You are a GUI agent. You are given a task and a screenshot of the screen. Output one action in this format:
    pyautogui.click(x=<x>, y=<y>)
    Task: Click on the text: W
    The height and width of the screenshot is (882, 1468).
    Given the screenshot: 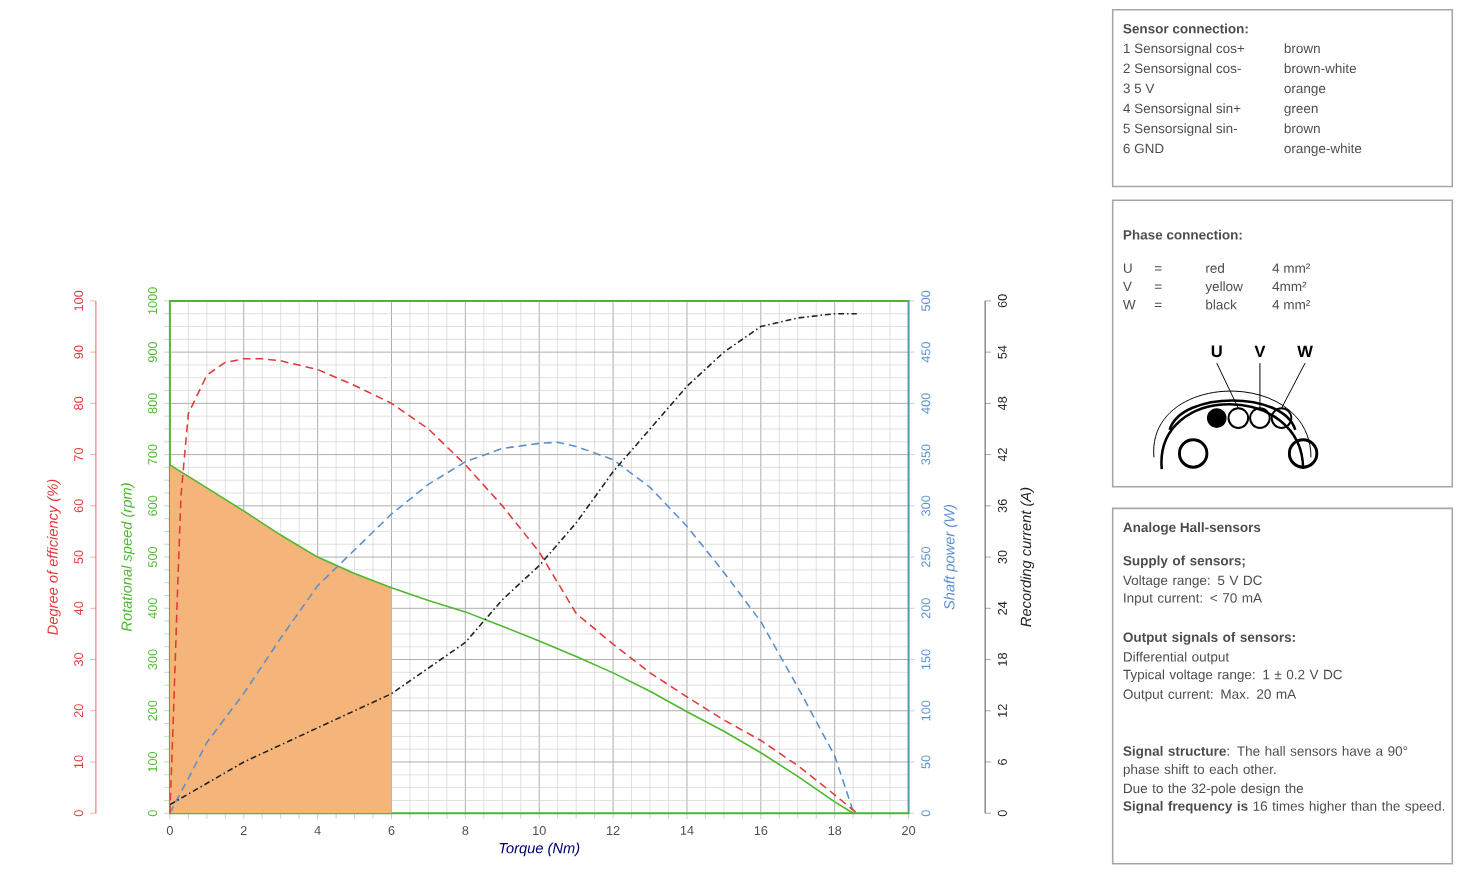 What is the action you would take?
    pyautogui.click(x=1305, y=351)
    